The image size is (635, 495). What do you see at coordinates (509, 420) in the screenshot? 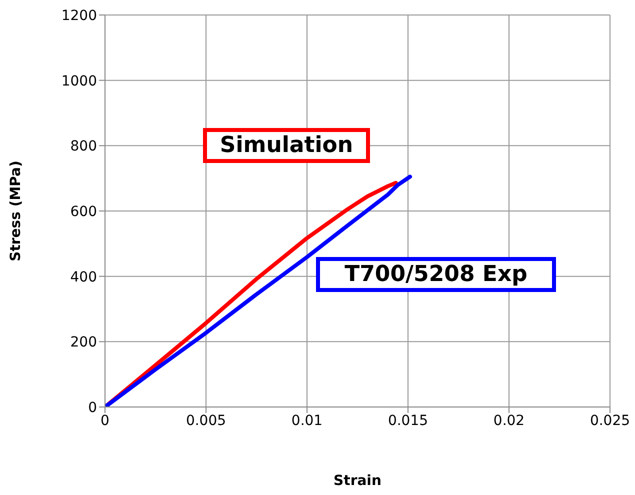
I see `x-tick-label: 0.02` at bounding box center [509, 420].